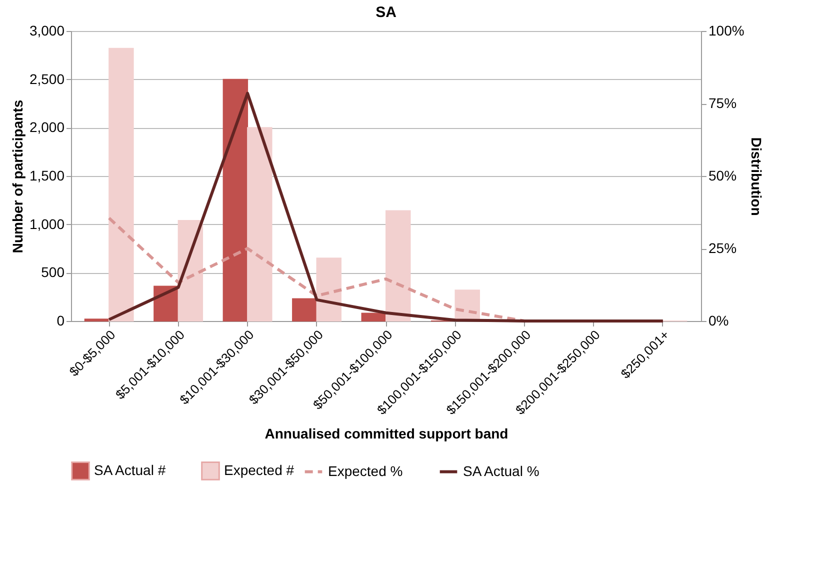 Image resolution: width=836 pixels, height=568 pixels. What do you see at coordinates (386, 433) in the screenshot?
I see `x-axis-title: Annualised committed support band` at bounding box center [386, 433].